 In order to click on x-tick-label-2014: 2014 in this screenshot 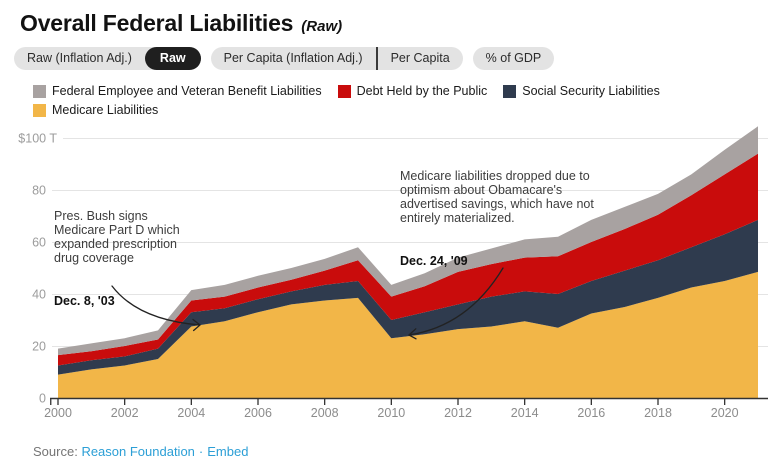, I will do `click(525, 413)`.